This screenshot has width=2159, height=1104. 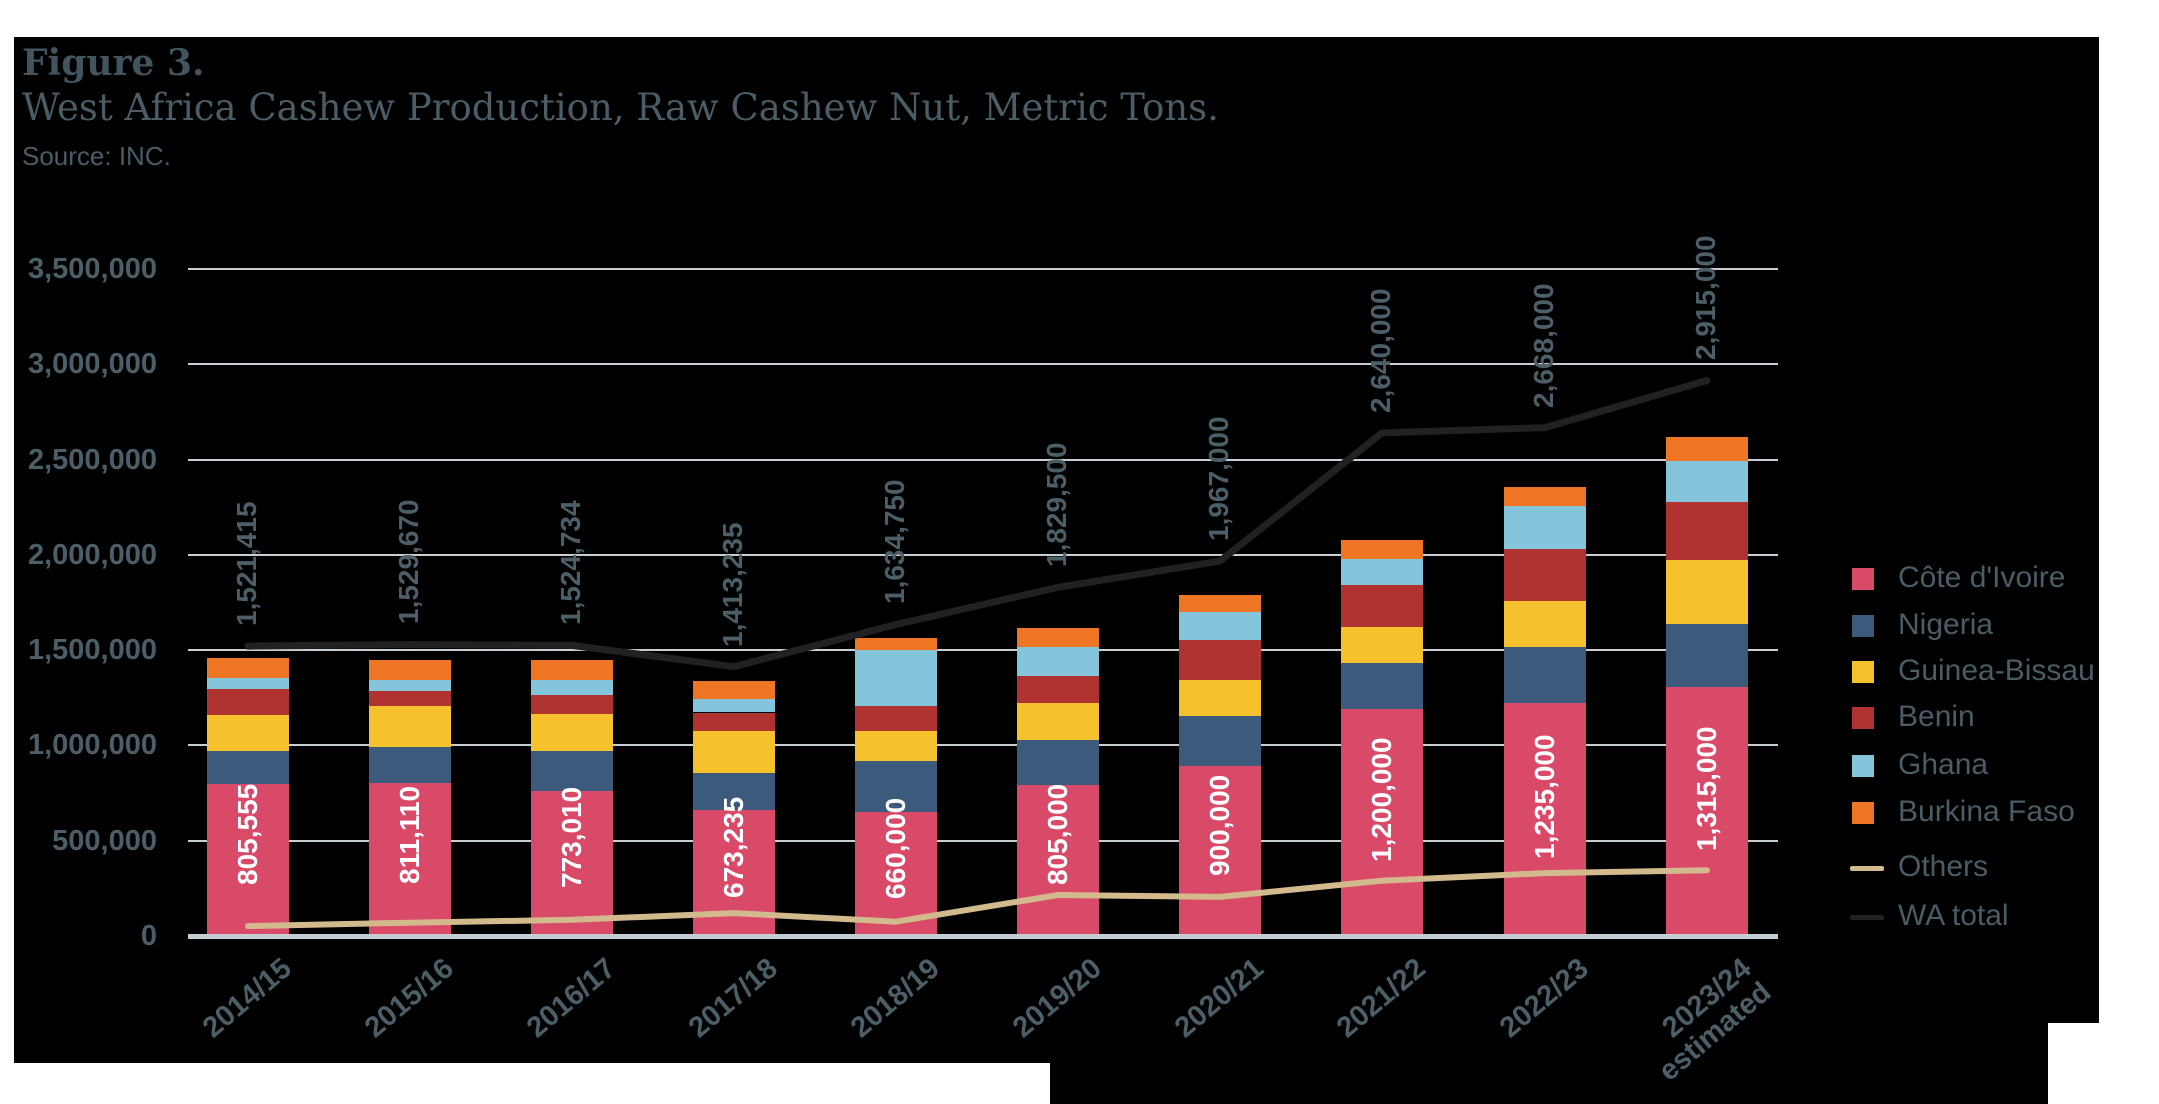 I want to click on figure-canvas-step, so click(x=1031, y=1043).